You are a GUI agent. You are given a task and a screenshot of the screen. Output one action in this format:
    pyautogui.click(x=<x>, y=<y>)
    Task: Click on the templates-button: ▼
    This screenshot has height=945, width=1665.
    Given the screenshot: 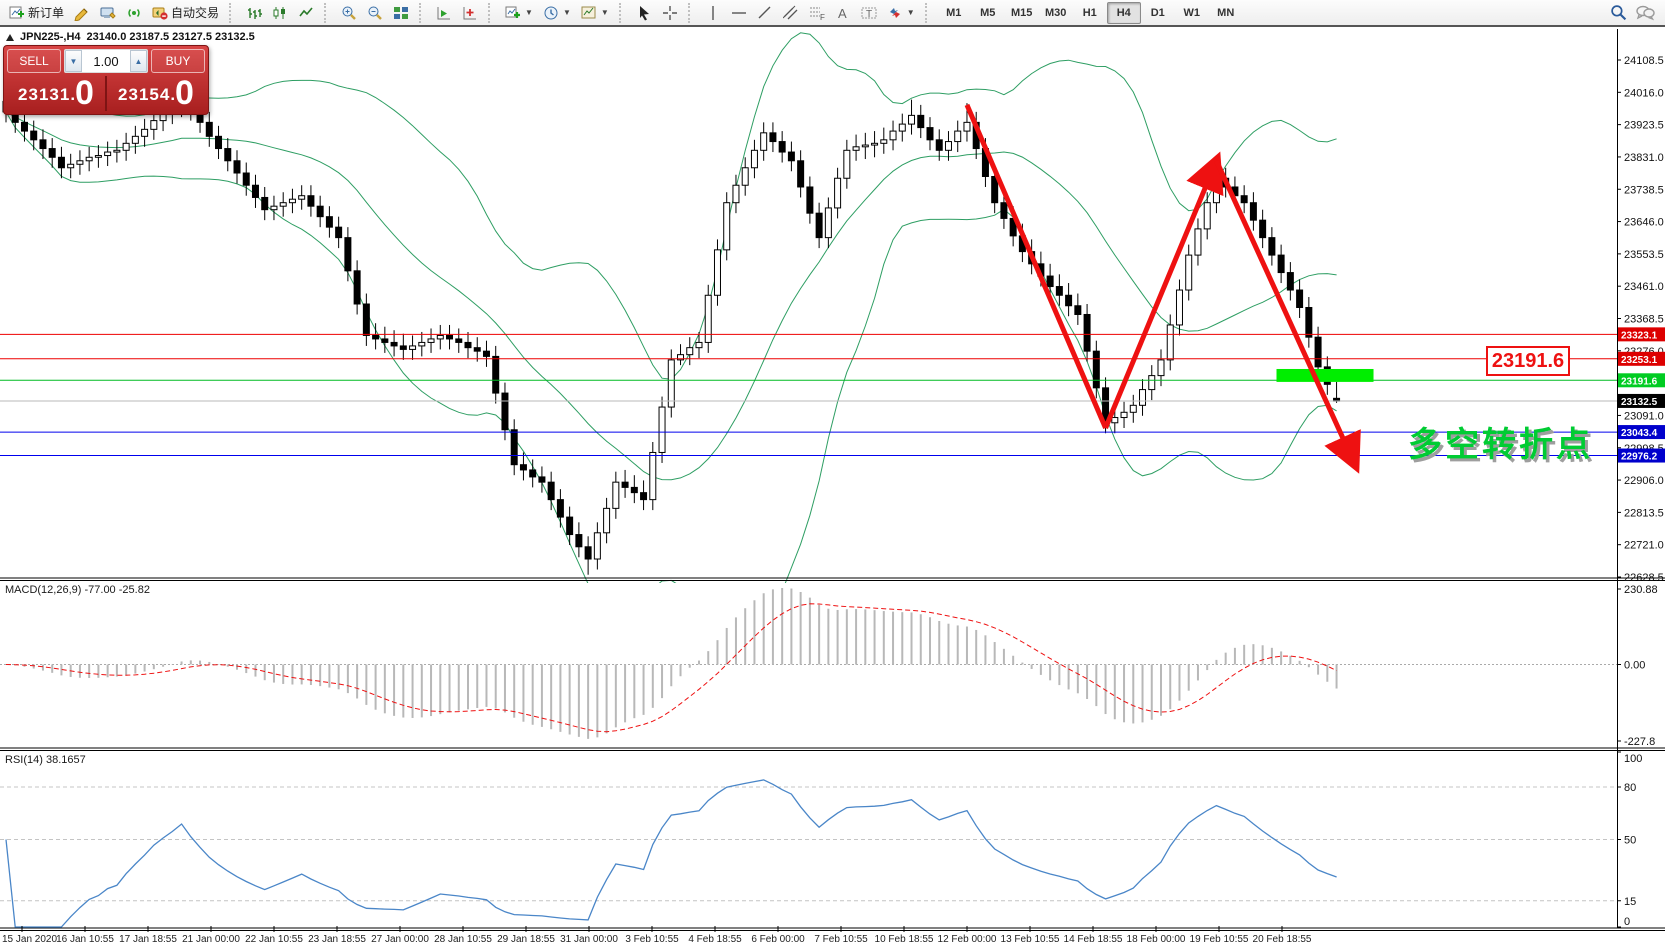 What is the action you would take?
    pyautogui.click(x=595, y=13)
    